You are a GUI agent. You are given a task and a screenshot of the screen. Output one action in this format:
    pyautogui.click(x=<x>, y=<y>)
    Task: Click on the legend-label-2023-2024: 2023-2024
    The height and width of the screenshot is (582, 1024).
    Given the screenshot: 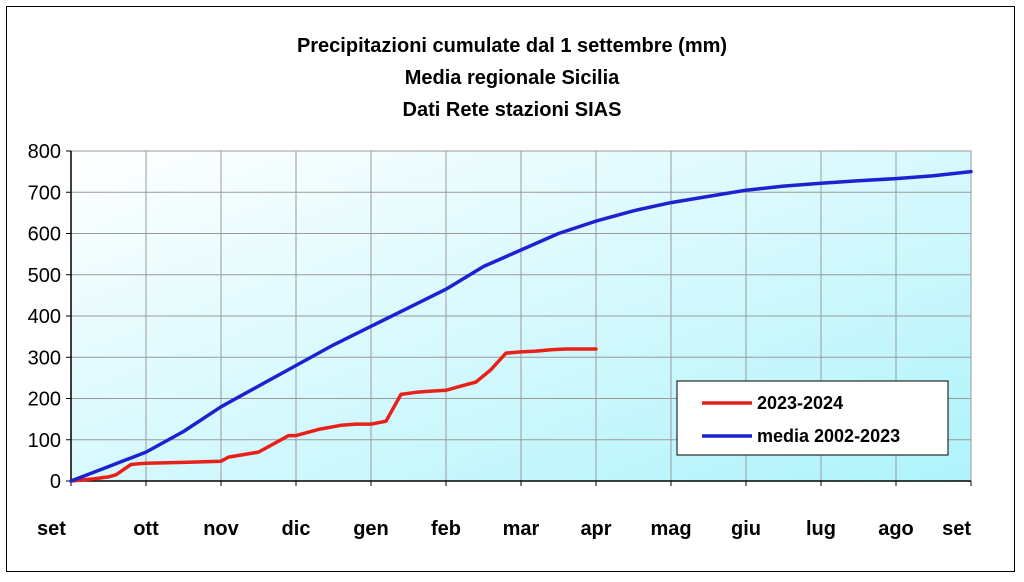 What is the action you would take?
    pyautogui.click(x=800, y=403)
    